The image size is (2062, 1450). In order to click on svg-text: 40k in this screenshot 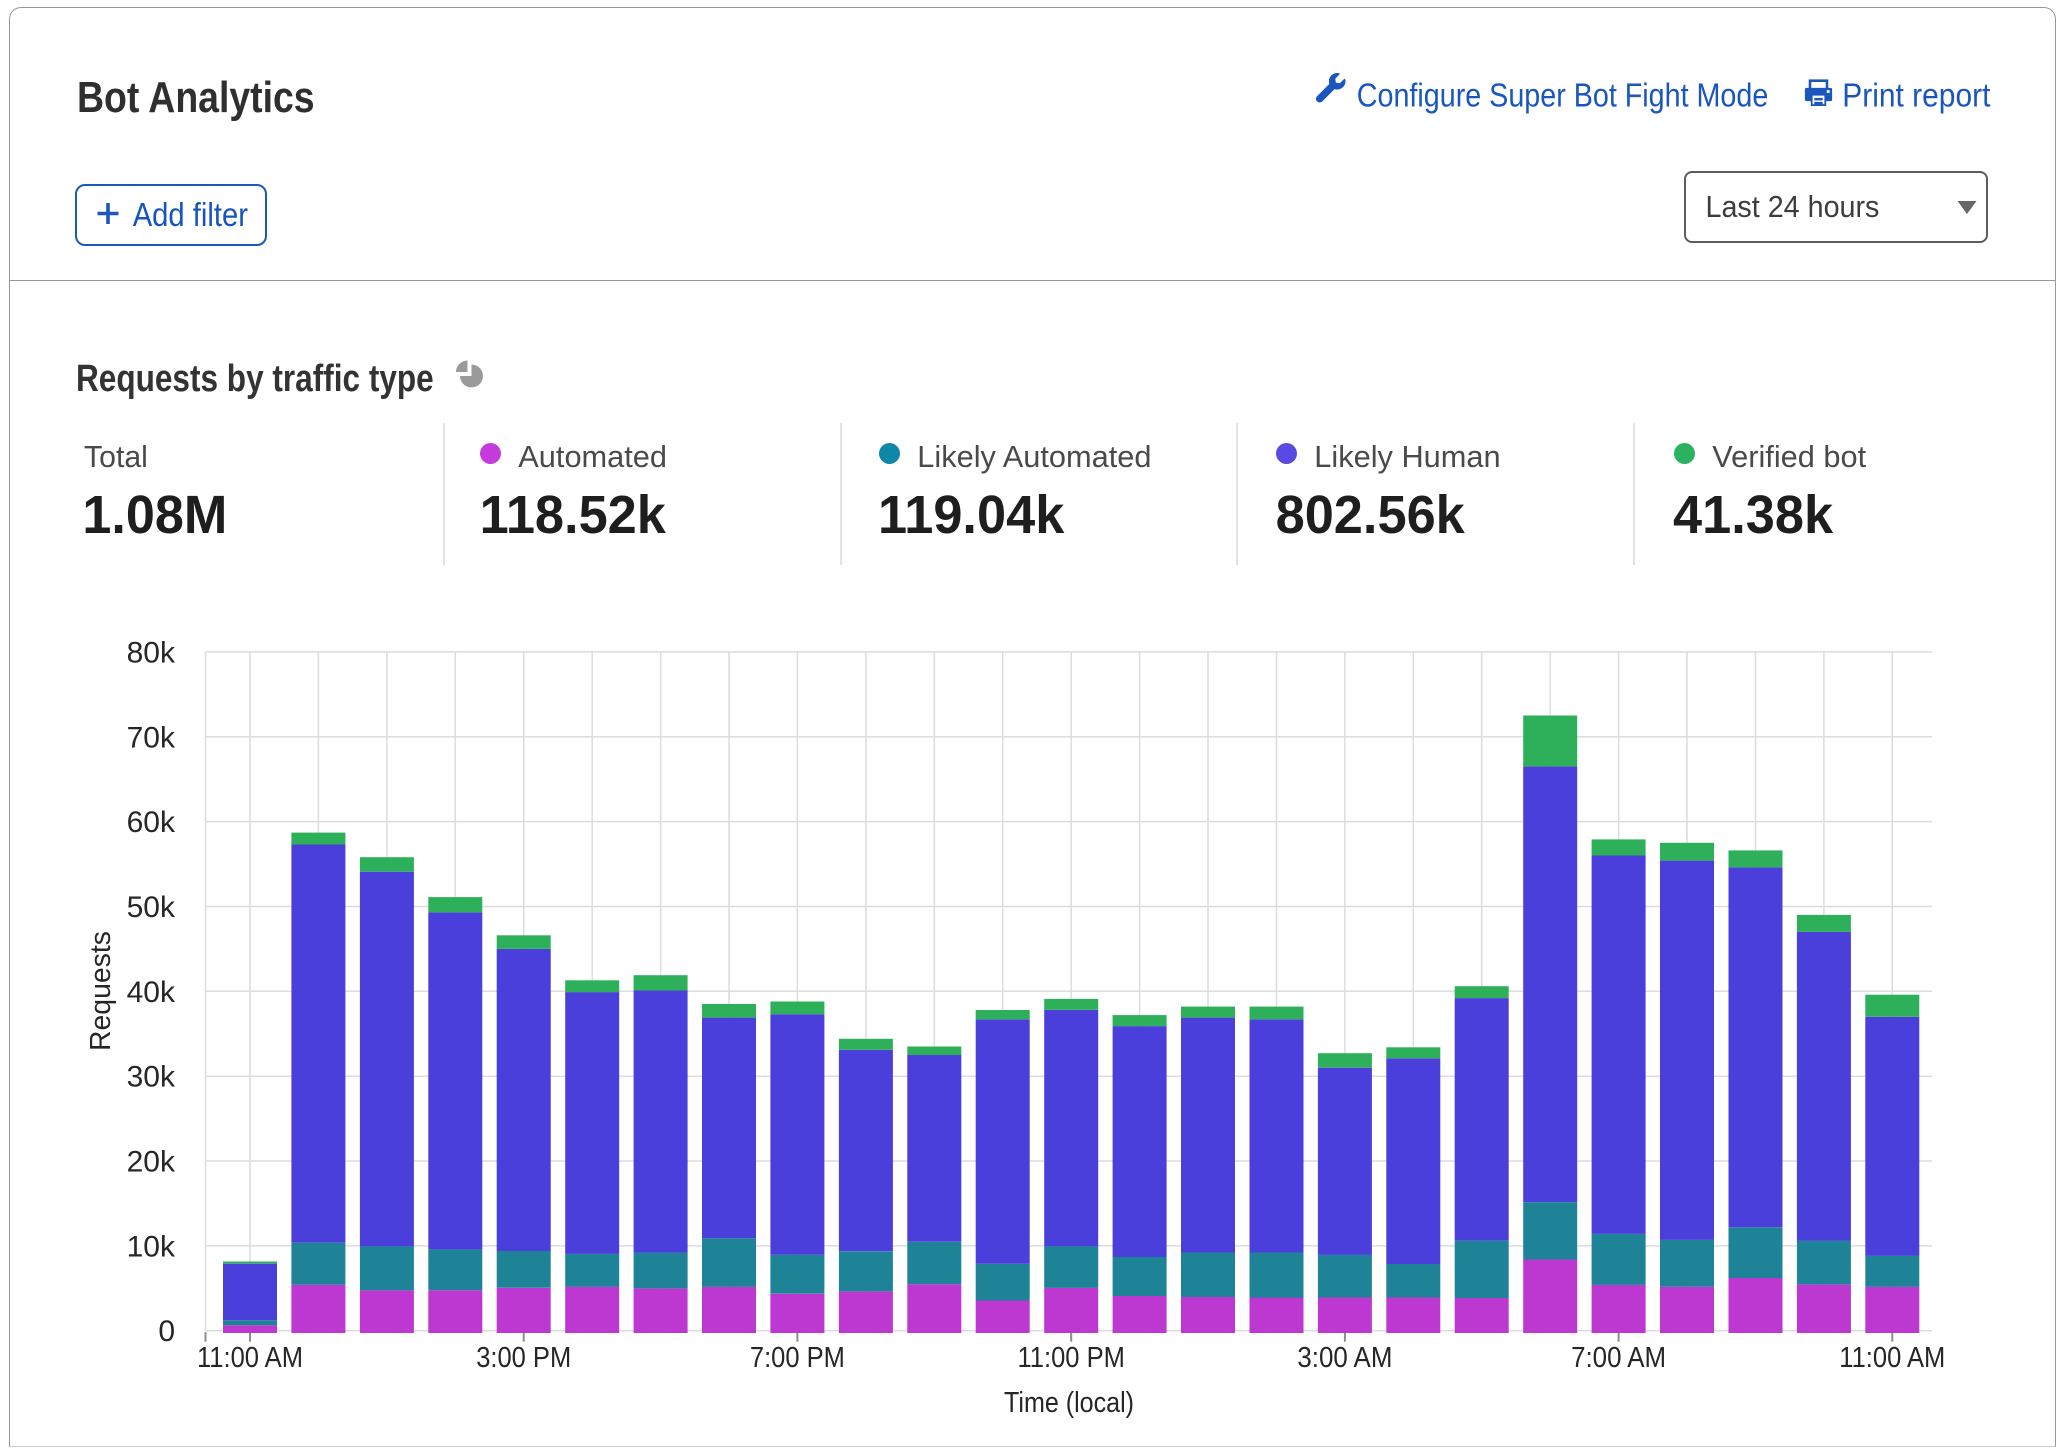, I will do `click(151, 992)`.